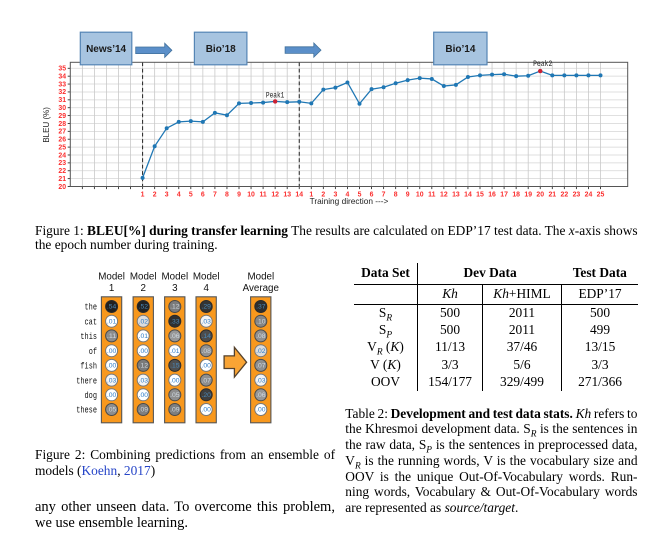 The height and width of the screenshot is (534, 662). I want to click on svg-text: .29, so click(207, 307).